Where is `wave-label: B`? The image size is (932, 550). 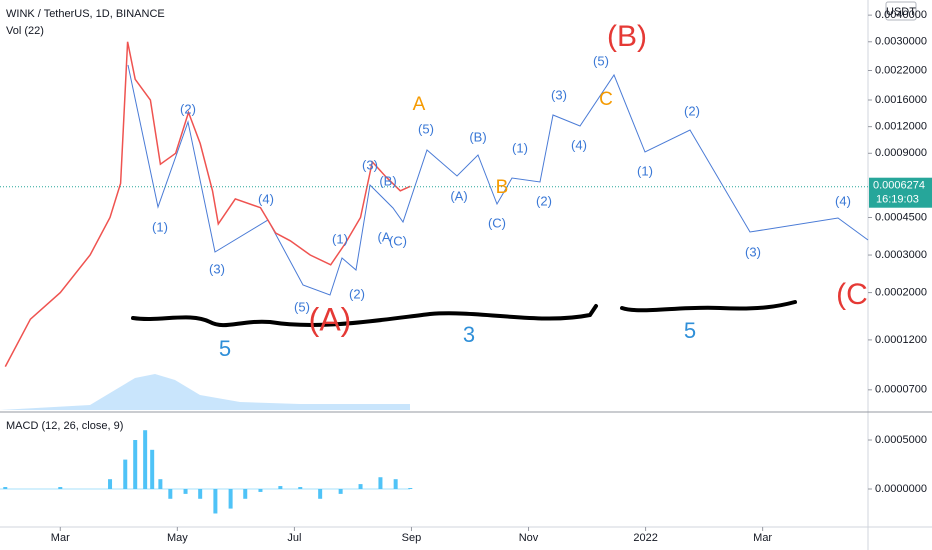
wave-label: B is located at coordinates (502, 187).